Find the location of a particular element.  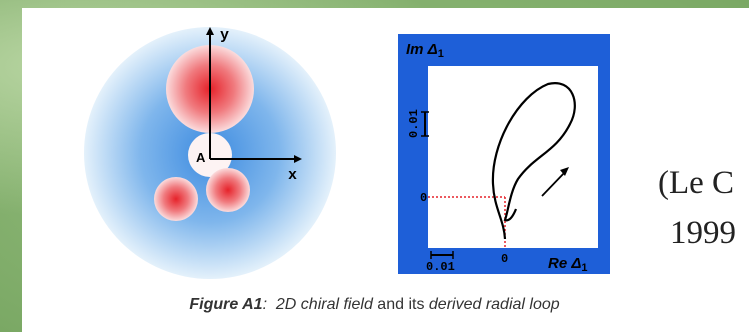

direction-arrowhead is located at coordinates (564, 171).